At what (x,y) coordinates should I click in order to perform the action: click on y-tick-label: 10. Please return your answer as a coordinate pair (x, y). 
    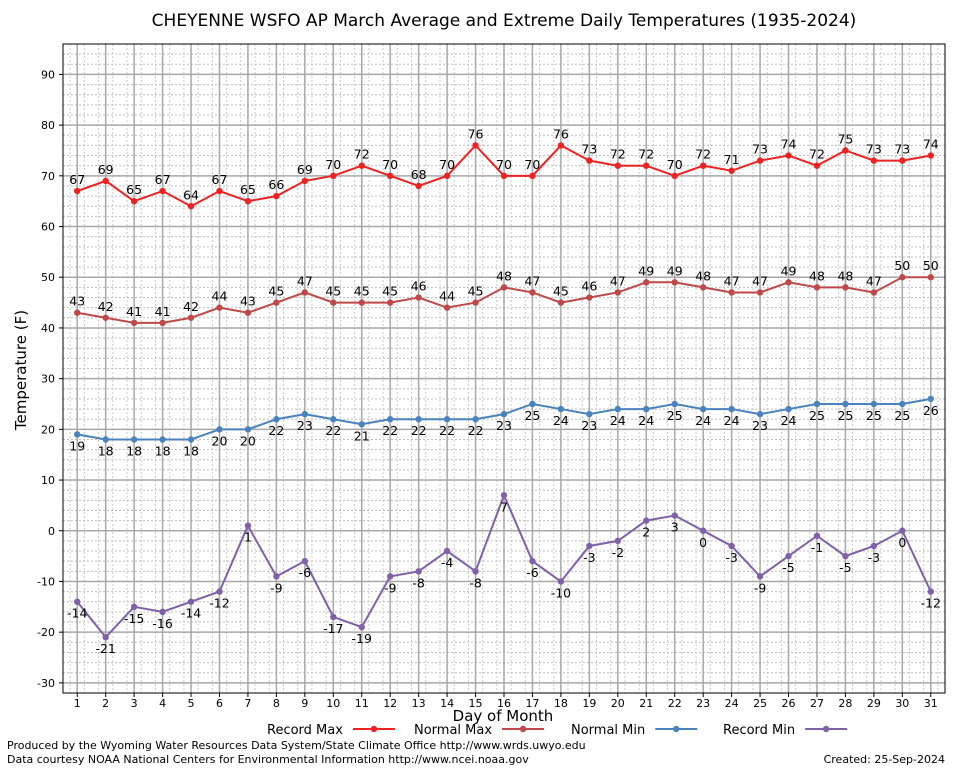
    Looking at the image, I should click on (48, 480).